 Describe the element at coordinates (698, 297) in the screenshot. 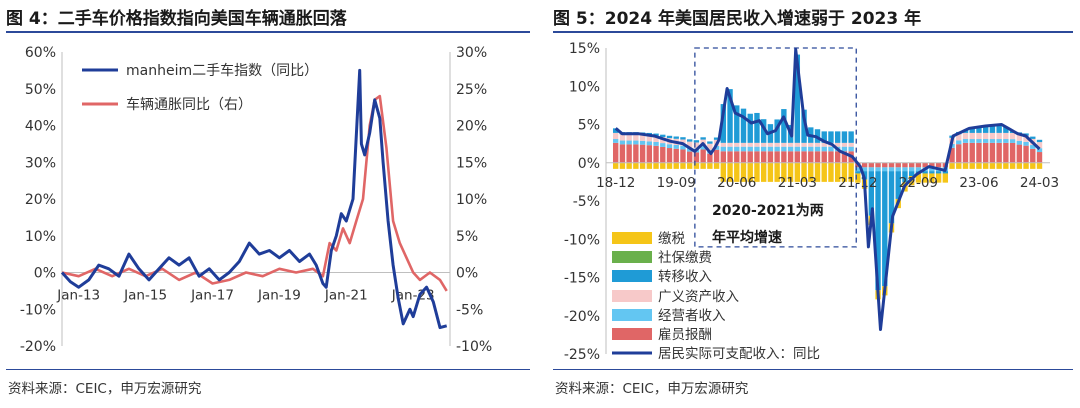

I see `right-legend-label: 广义资产收入` at that location.